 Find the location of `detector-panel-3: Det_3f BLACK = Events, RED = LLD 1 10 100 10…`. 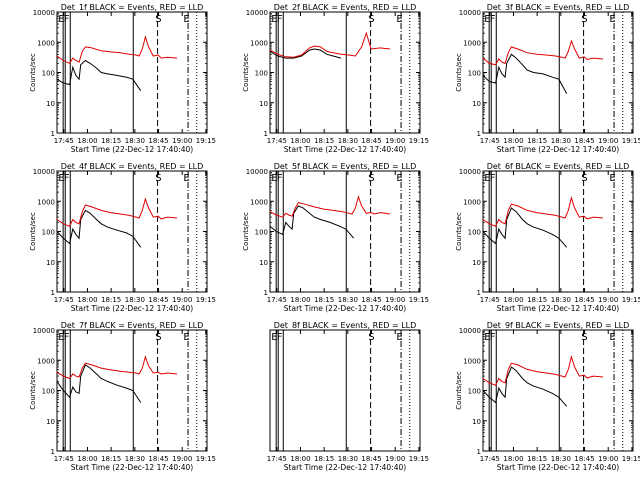

detector-panel-3: Det_3f BLACK = Events, RED = LLD 1 10 100 10… is located at coordinates (547, 78).